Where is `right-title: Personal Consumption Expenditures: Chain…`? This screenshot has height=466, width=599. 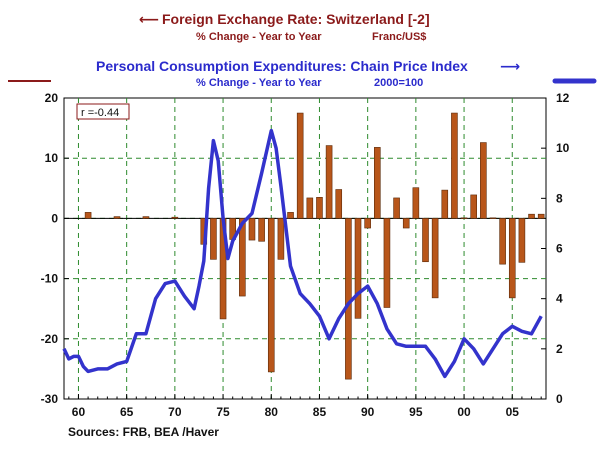
right-title: Personal Consumption Expenditures: Chain… is located at coordinates (282, 66).